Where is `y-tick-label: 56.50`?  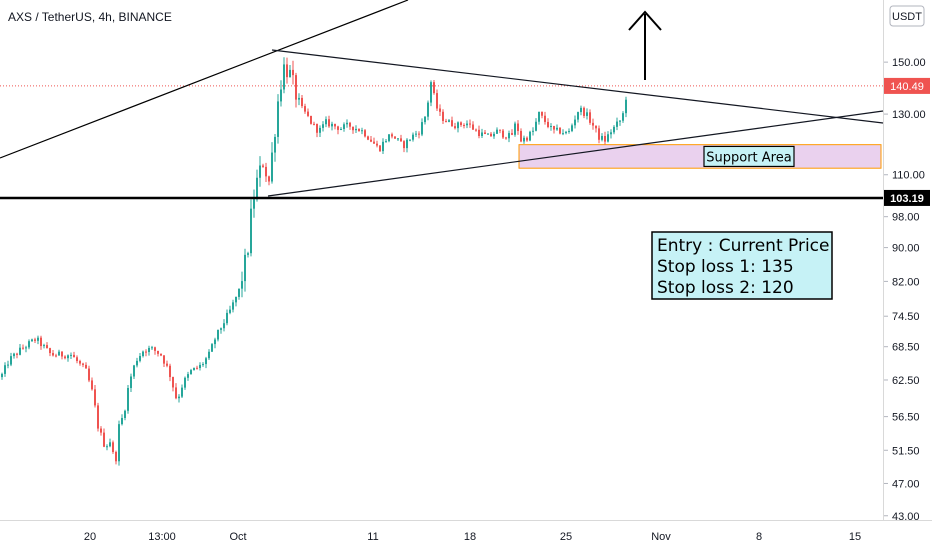
y-tick-label: 56.50 is located at coordinates (906, 418).